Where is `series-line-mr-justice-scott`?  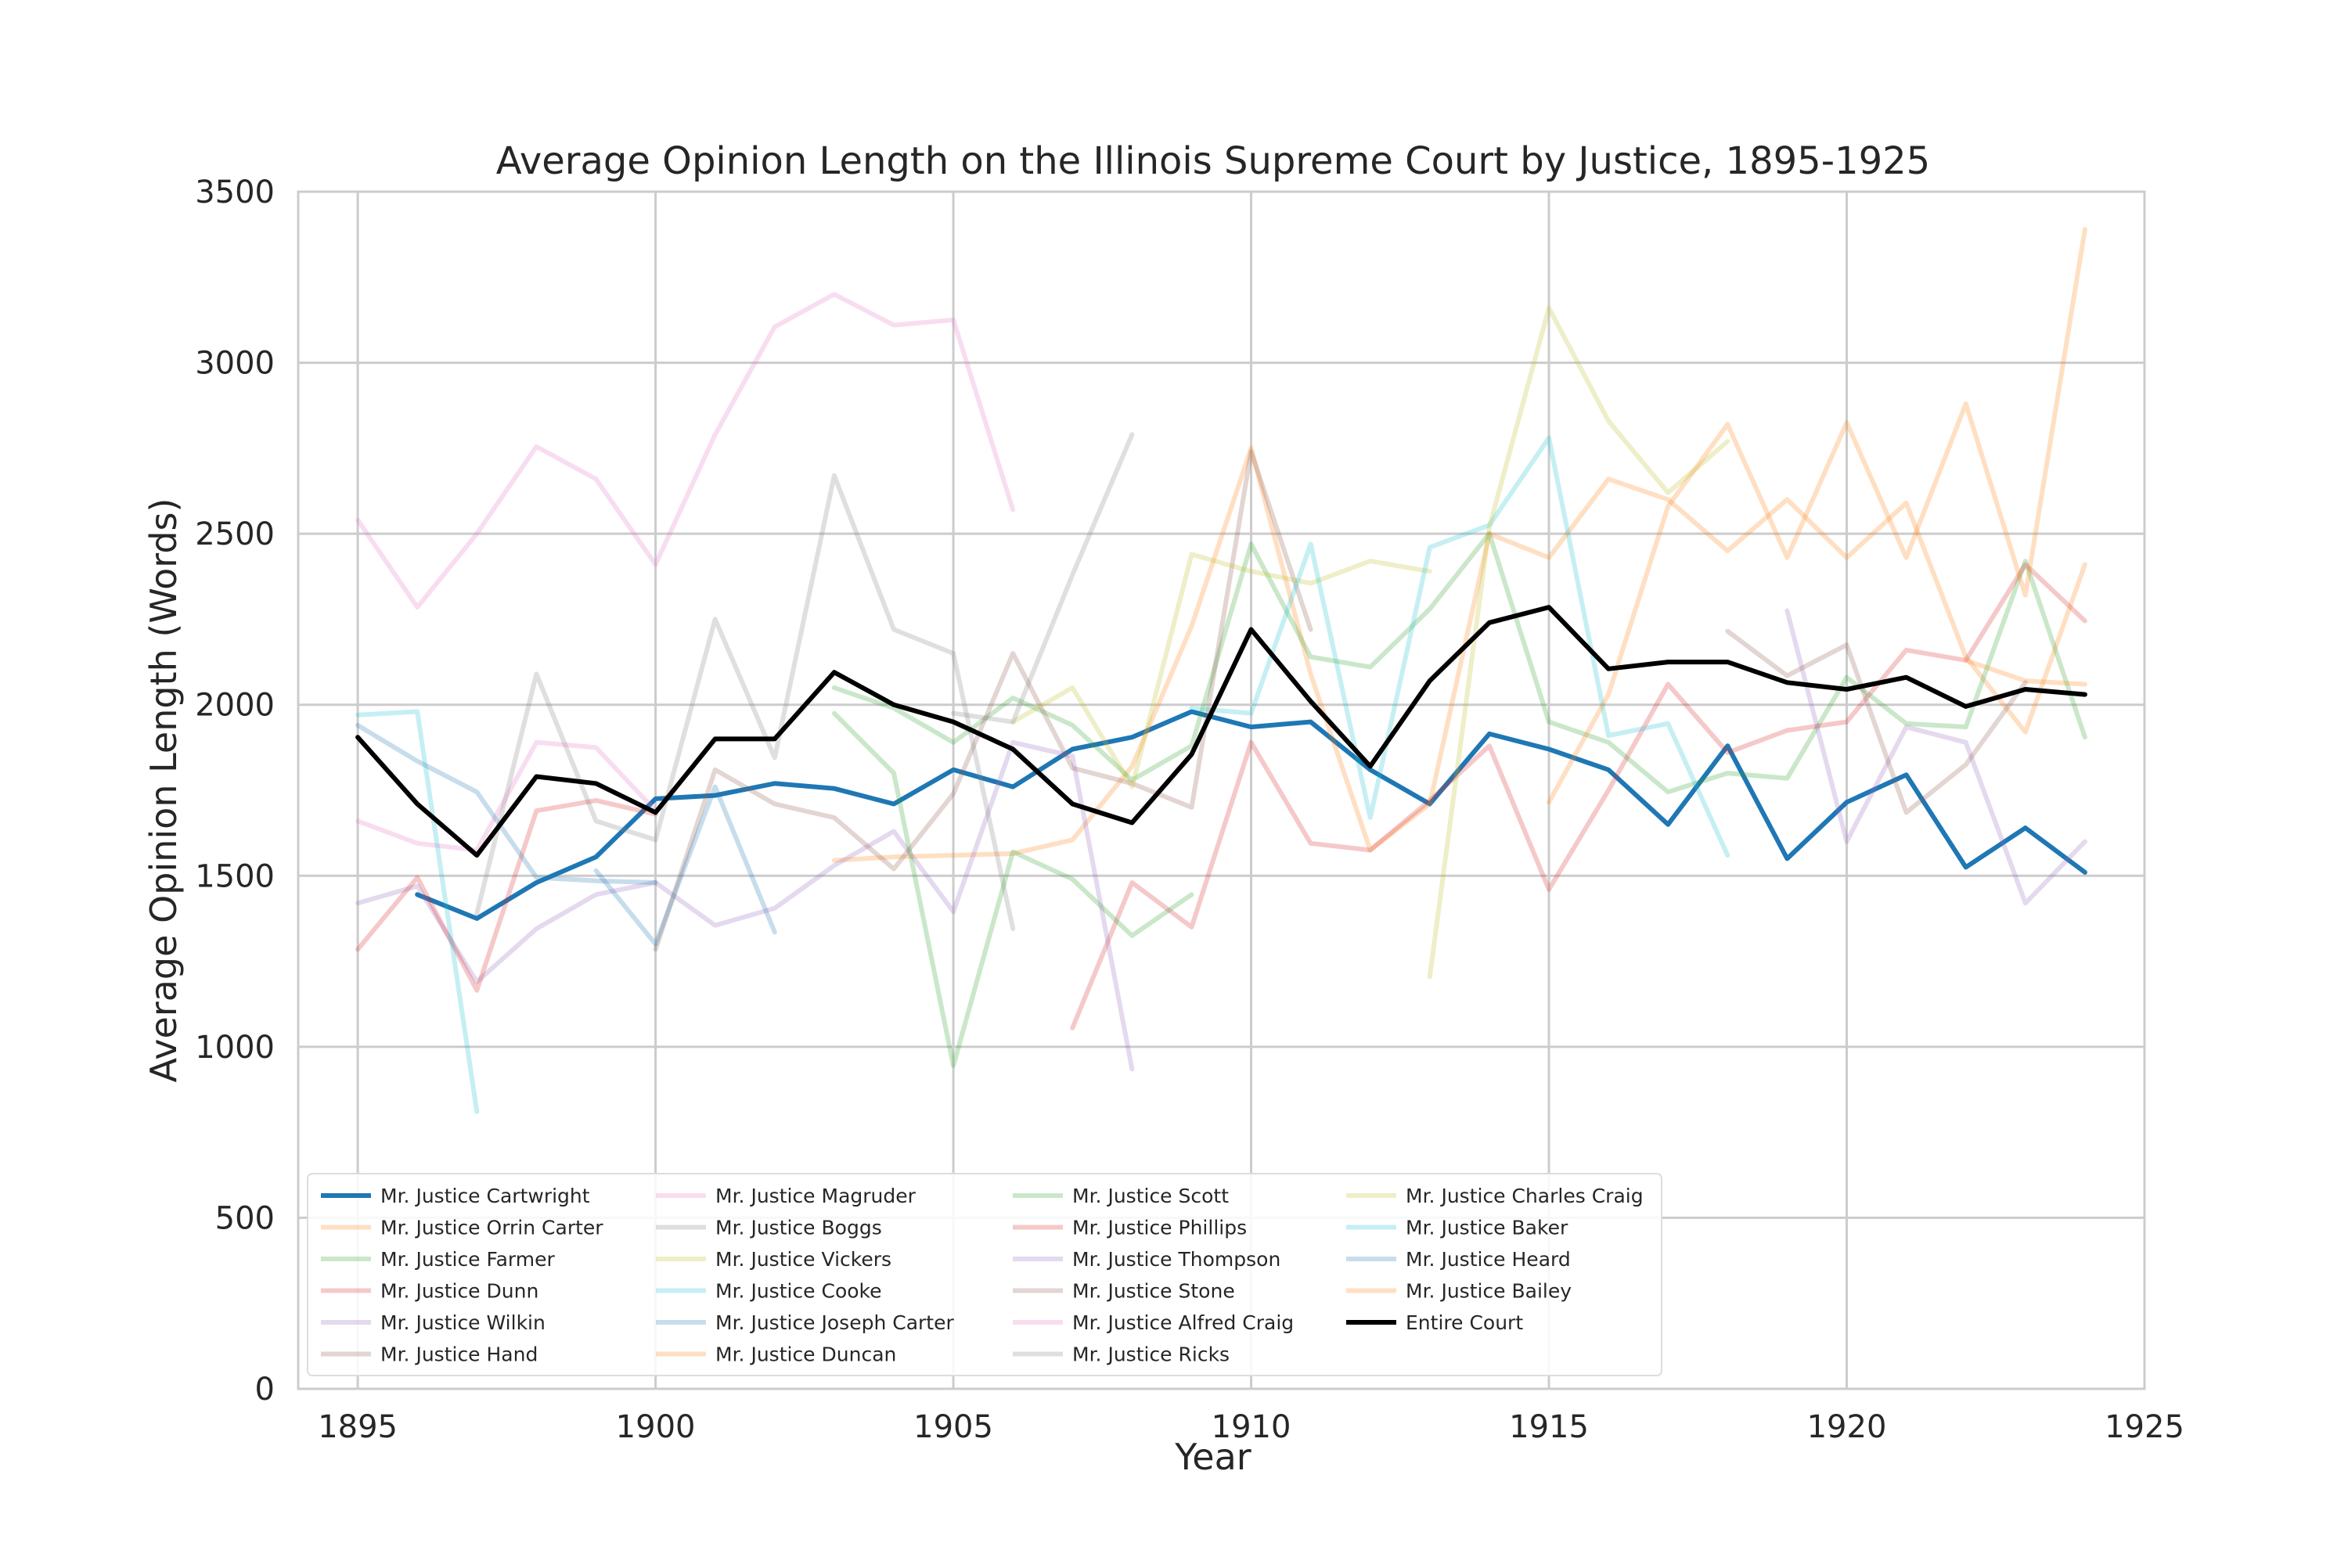 series-line-mr-justice-scott is located at coordinates (1012, 889).